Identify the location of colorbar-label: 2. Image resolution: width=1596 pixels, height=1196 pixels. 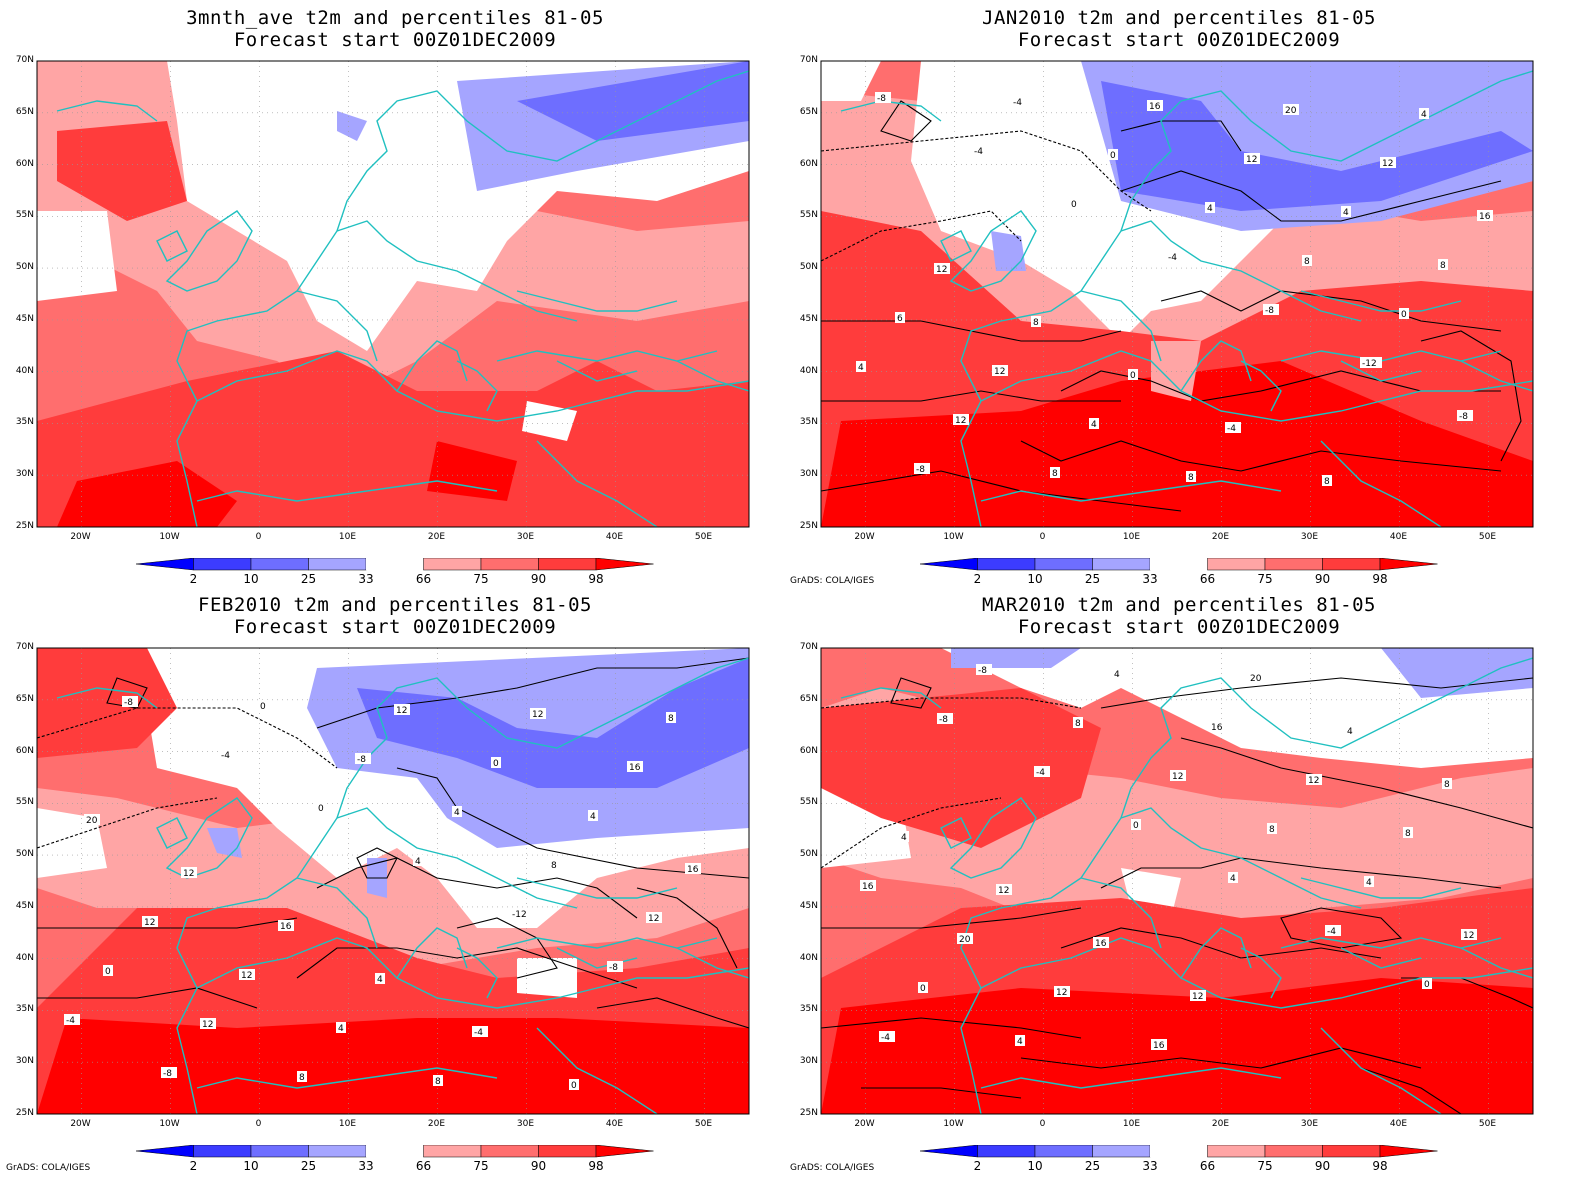
(977, 1166).